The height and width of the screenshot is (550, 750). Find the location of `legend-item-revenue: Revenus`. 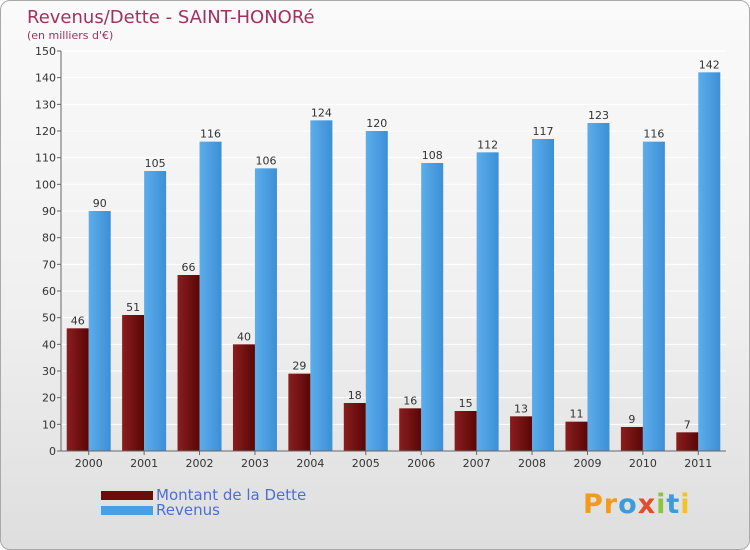

legend-item-revenue: Revenus is located at coordinates (160, 510).